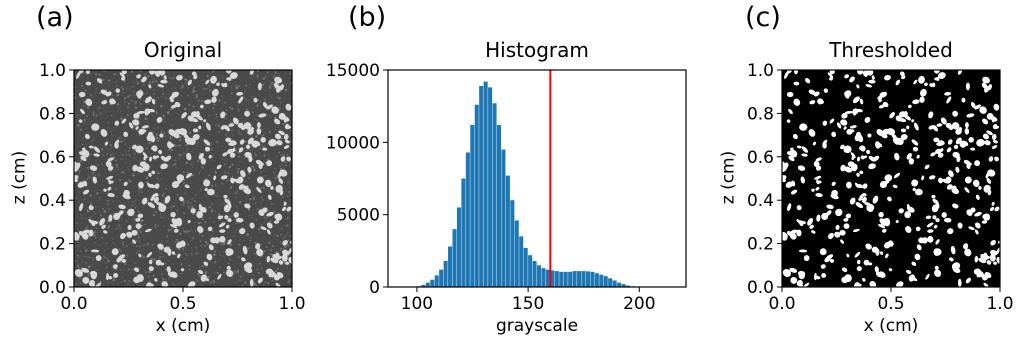  I want to click on y-tick-label: 0.2, so click(760, 245).